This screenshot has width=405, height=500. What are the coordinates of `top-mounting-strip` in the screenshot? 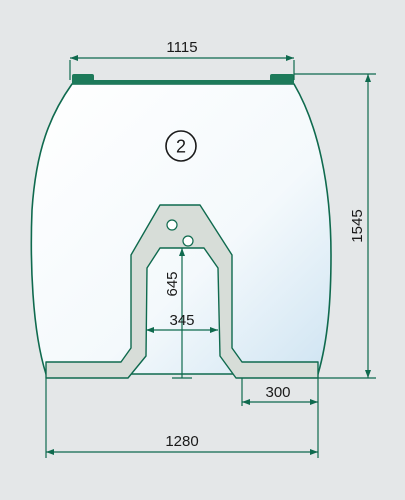 It's located at (183, 82).